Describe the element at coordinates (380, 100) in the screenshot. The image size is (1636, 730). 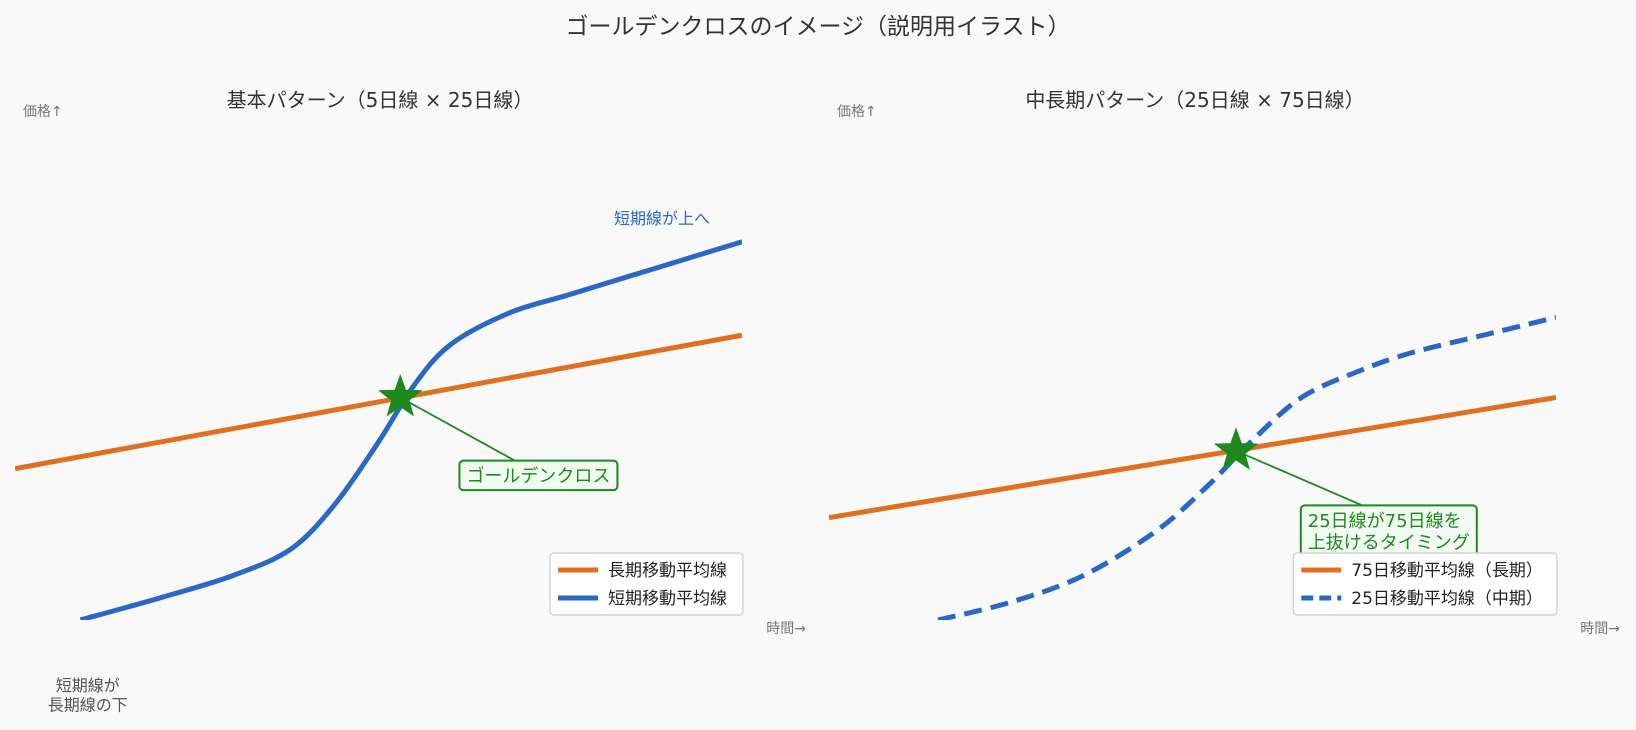
I see `chart-title: 基本パターン（5日線 × 25日線）` at that location.